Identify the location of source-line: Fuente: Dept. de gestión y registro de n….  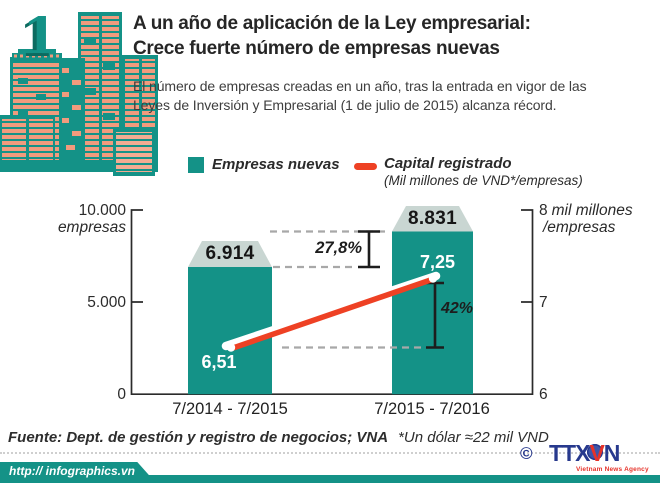
(278, 437).